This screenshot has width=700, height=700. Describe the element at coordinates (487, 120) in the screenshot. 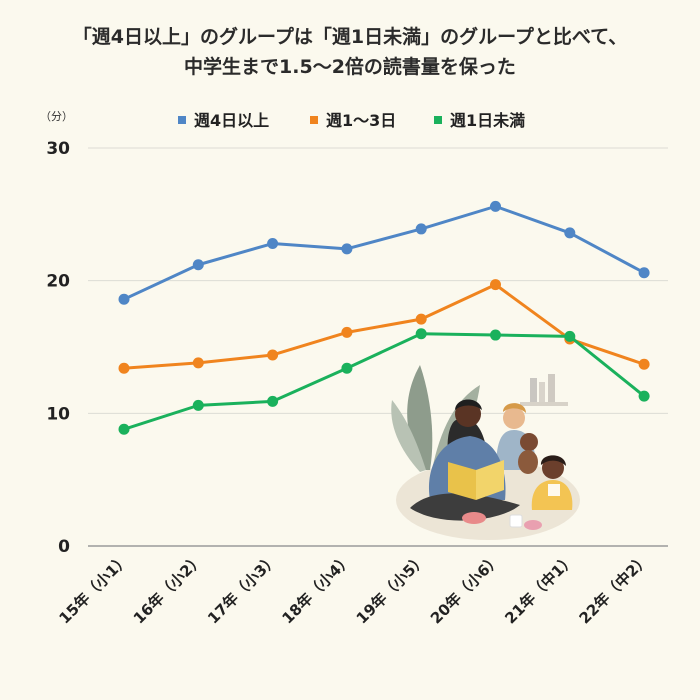

I see `legend-label: 週1日未満` at that location.